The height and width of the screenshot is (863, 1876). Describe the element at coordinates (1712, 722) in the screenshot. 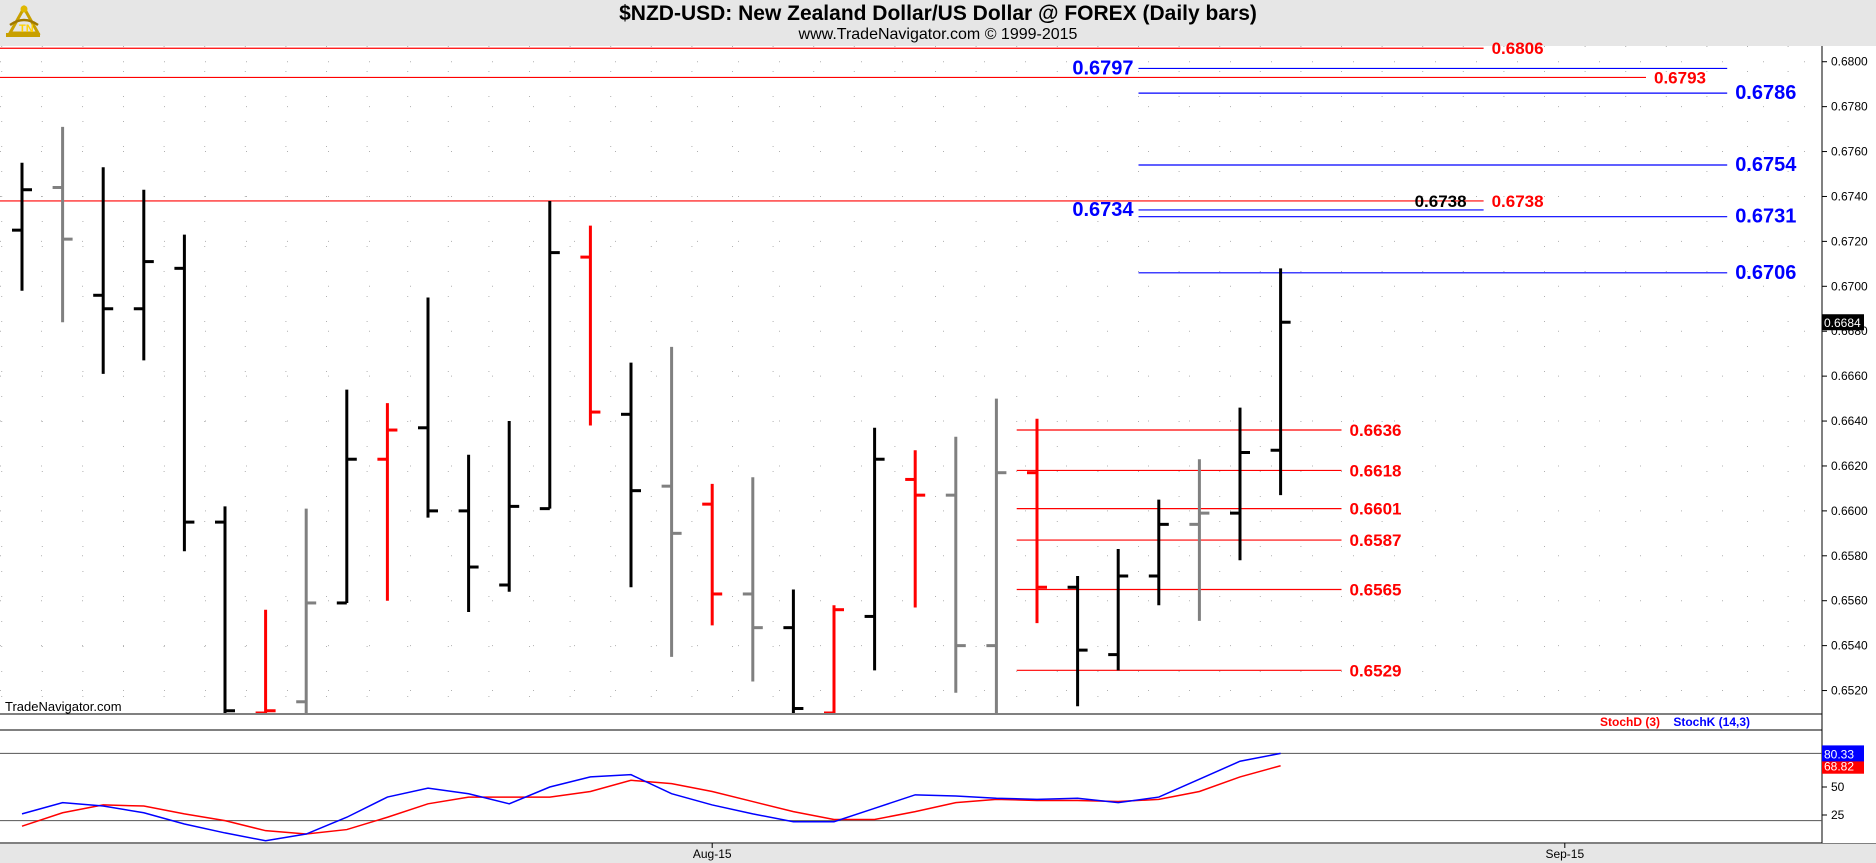

I see `stochk-legend-label: StochK (14,3)` at that location.